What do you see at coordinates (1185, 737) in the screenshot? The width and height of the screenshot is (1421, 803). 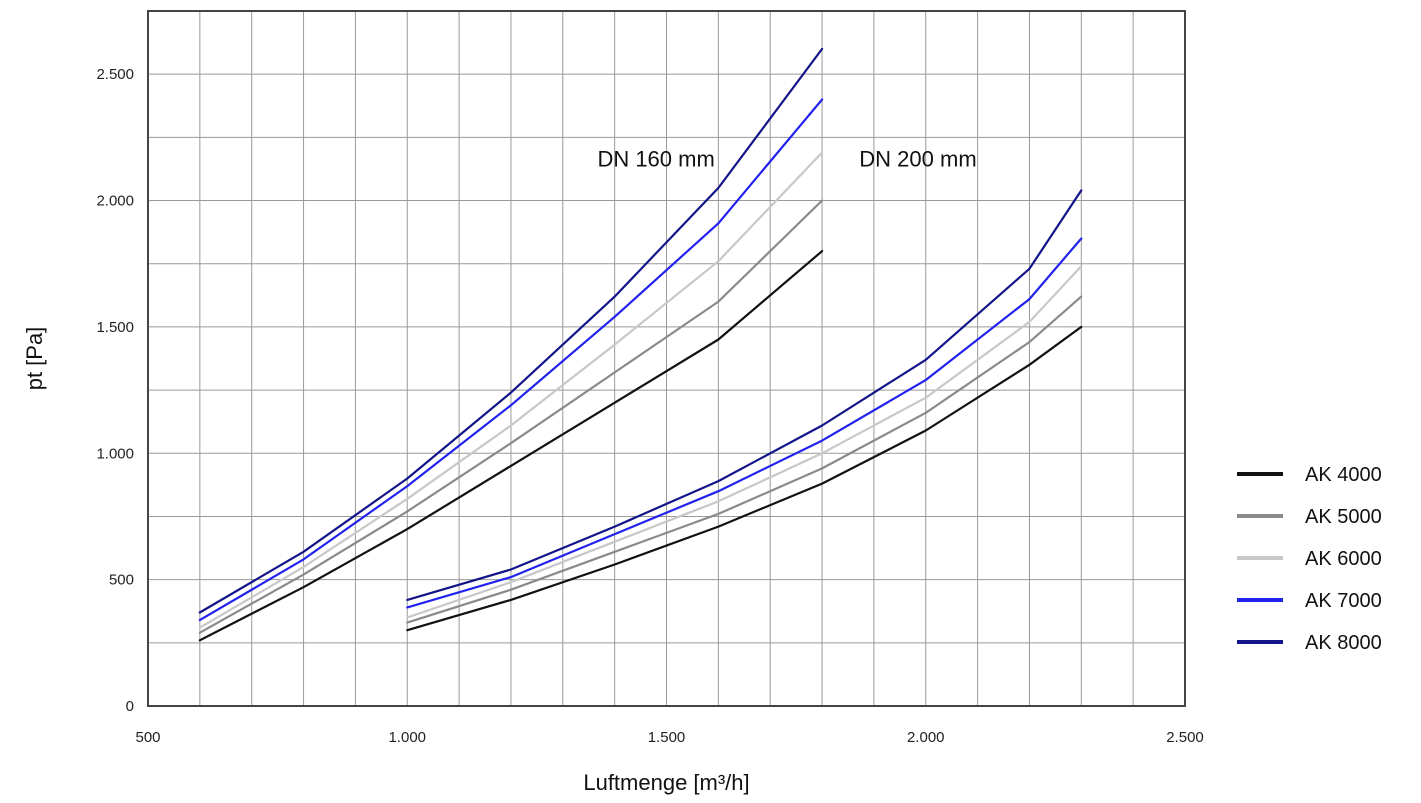 I see `x-tick-label: 2.500` at bounding box center [1185, 737].